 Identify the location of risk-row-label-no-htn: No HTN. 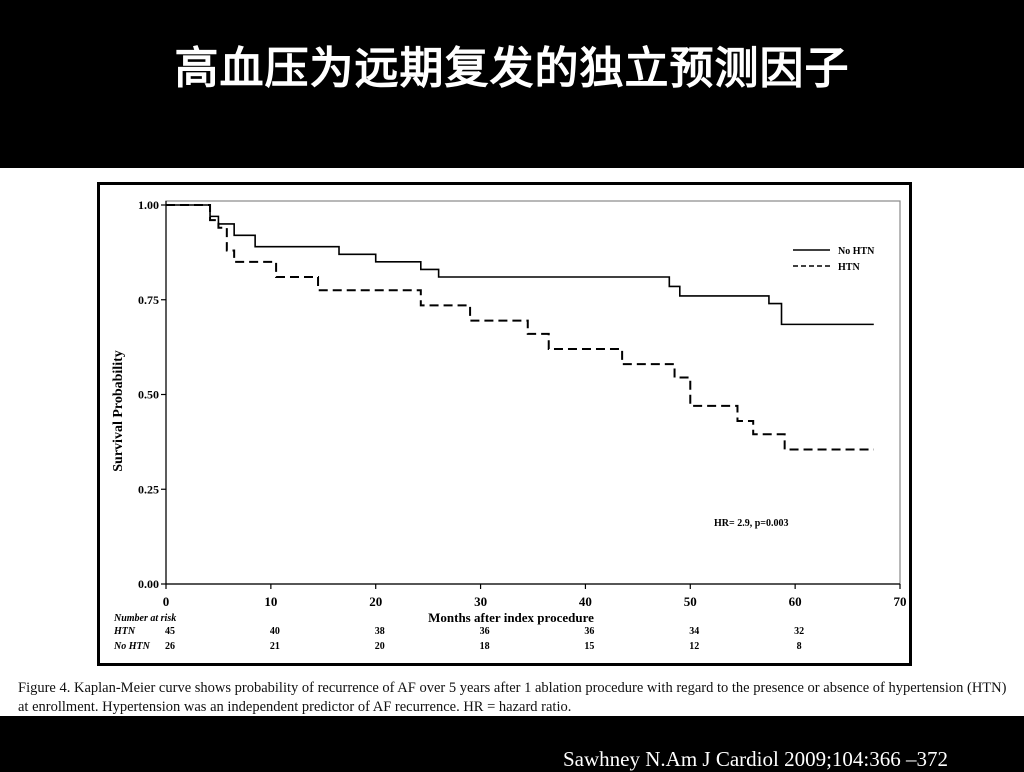
(132, 646).